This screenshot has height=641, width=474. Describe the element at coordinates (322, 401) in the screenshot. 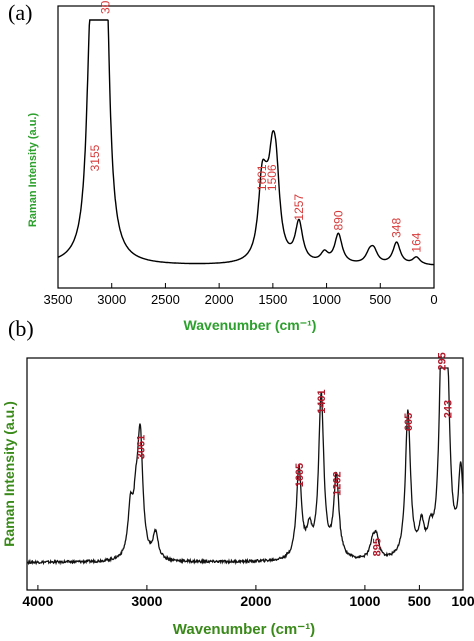

I see `peak-label: 1401` at that location.